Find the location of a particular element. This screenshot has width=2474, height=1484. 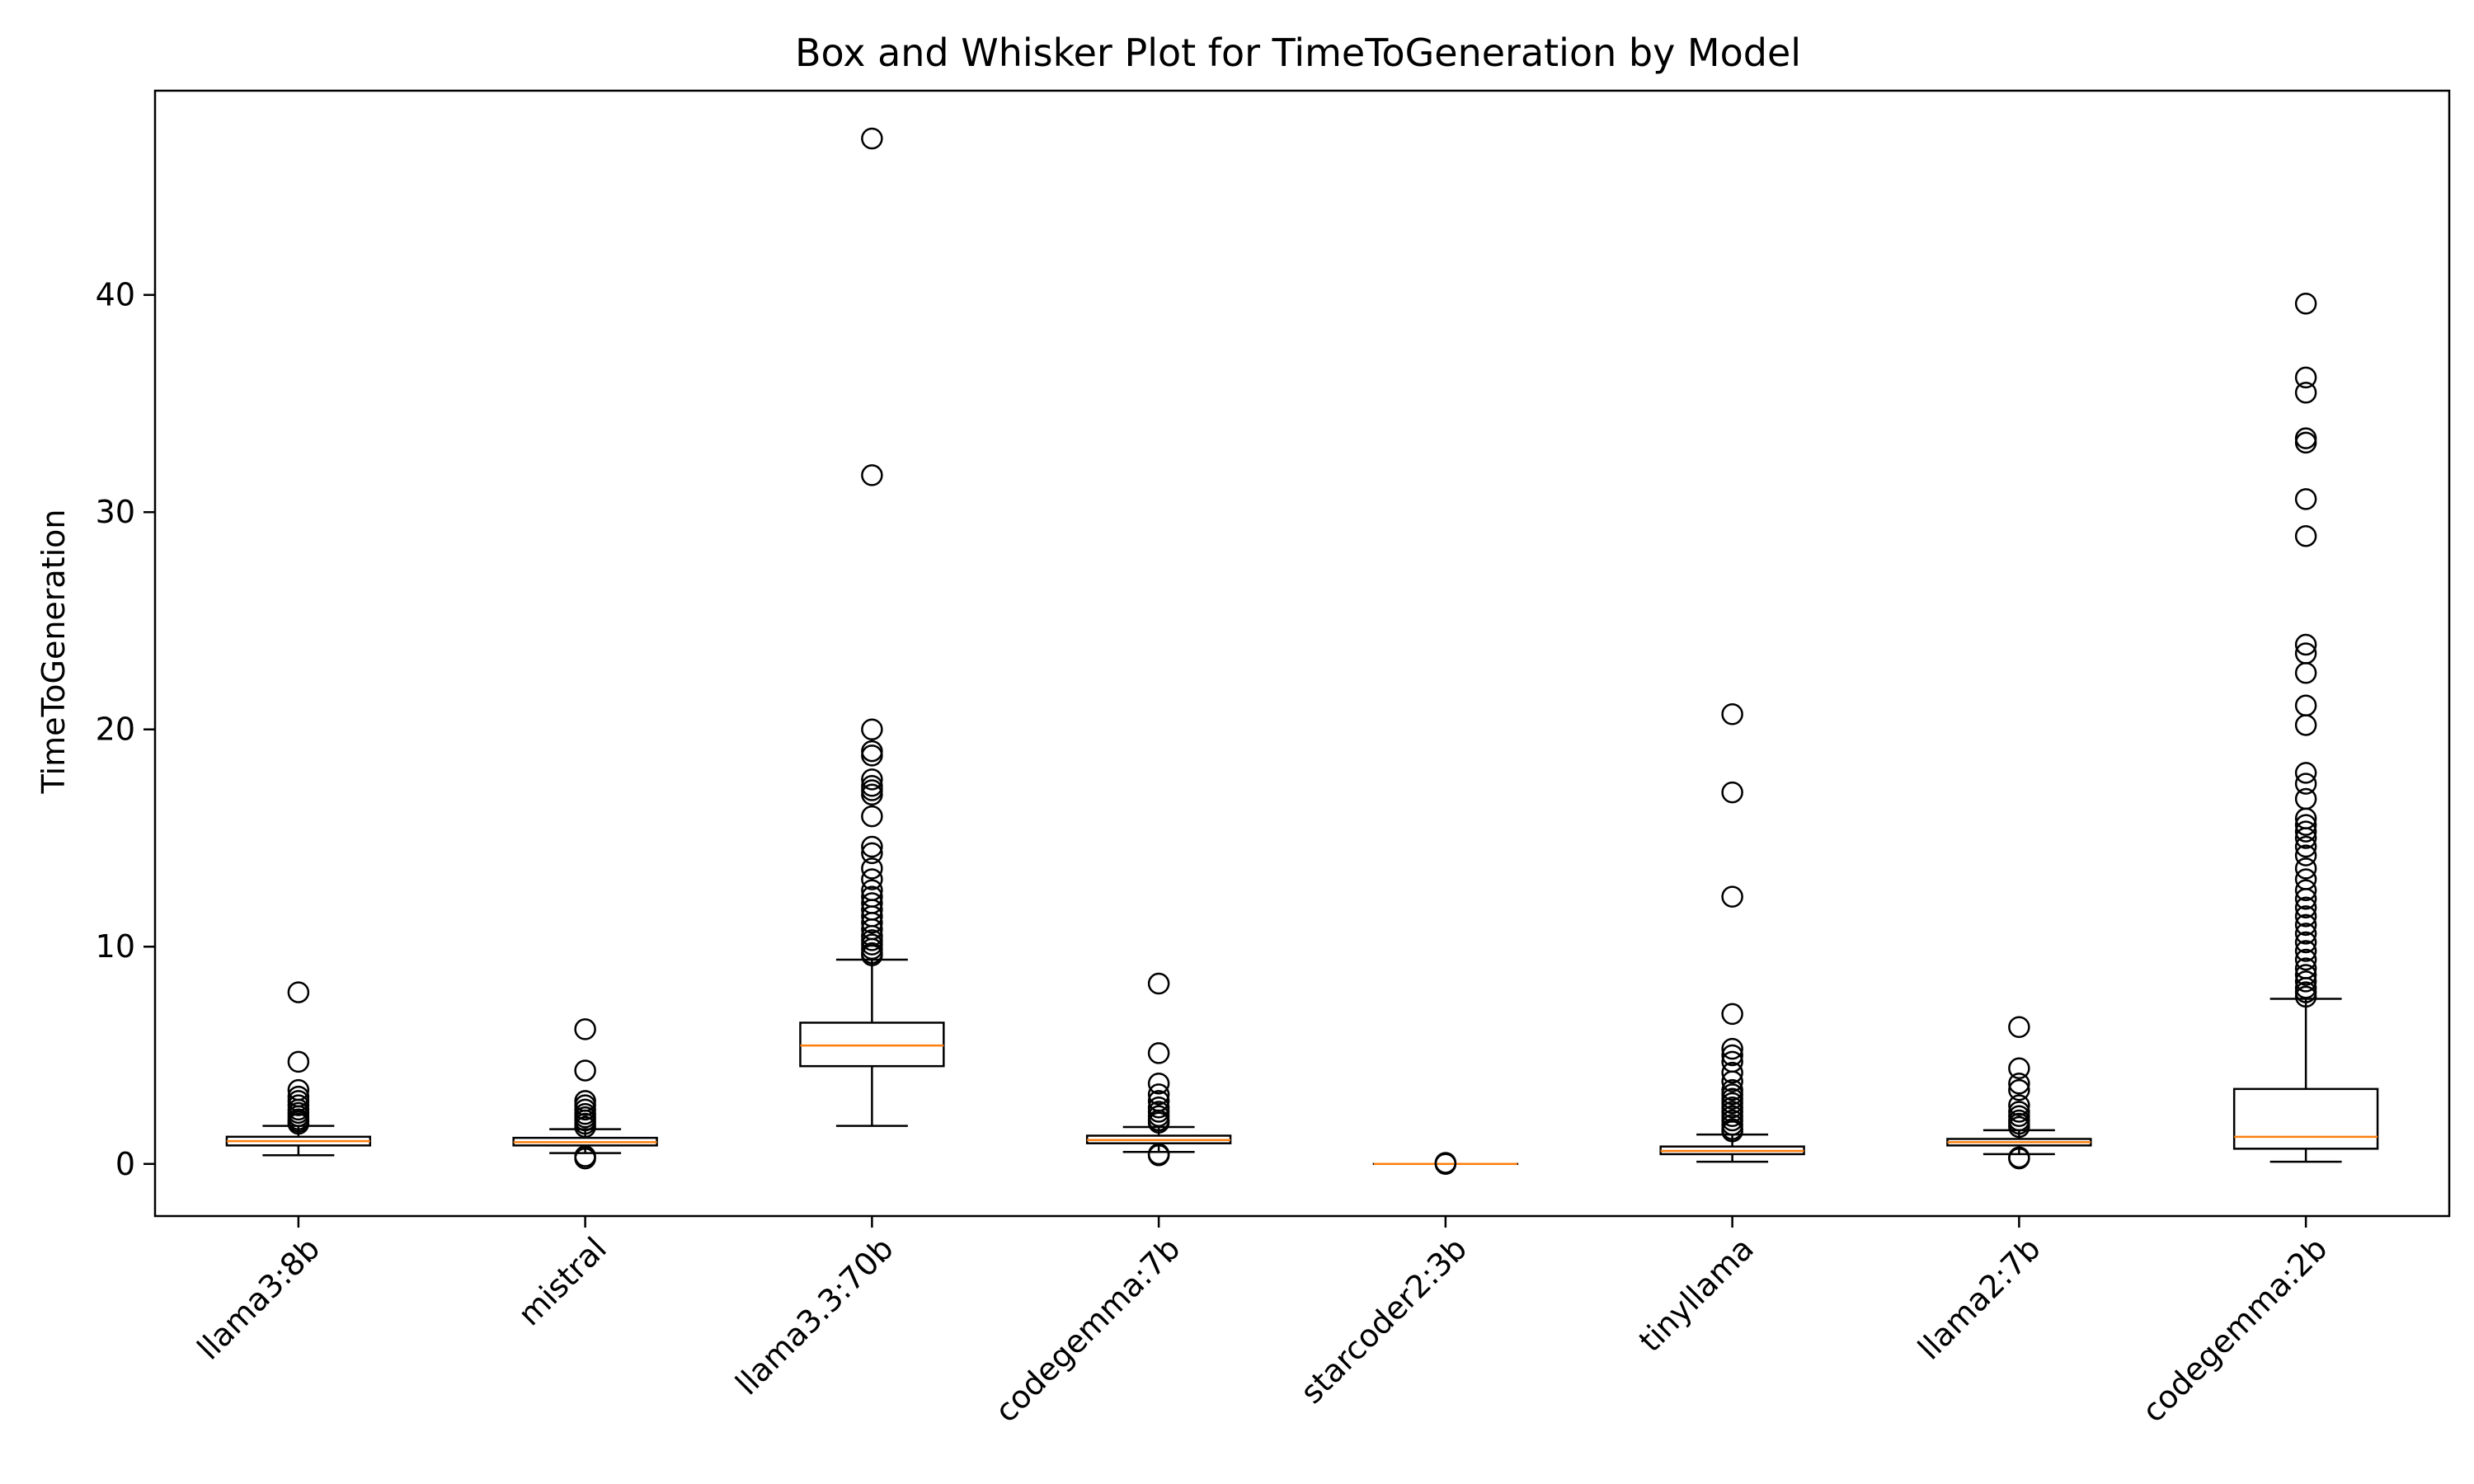

y-tick-label: 30 is located at coordinates (115, 512).